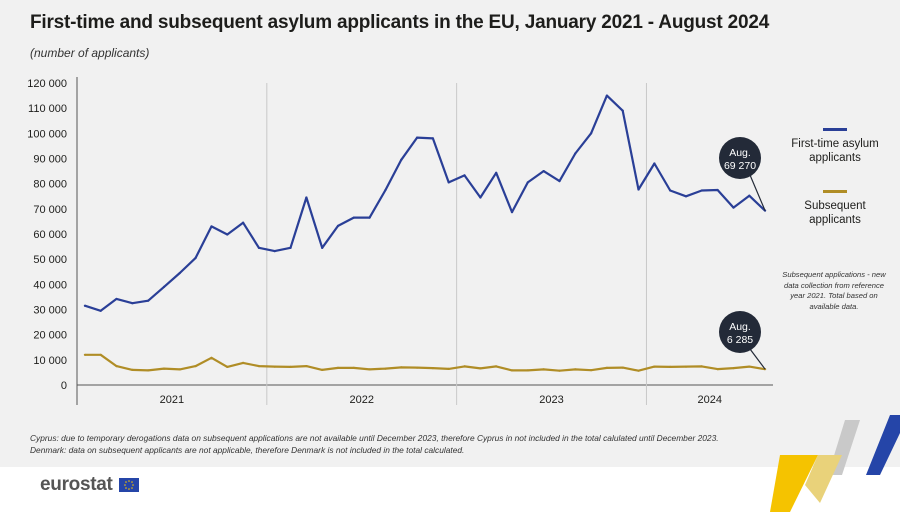 This screenshot has height=512, width=900. I want to click on brand-graphic-icon, so click(835, 463).